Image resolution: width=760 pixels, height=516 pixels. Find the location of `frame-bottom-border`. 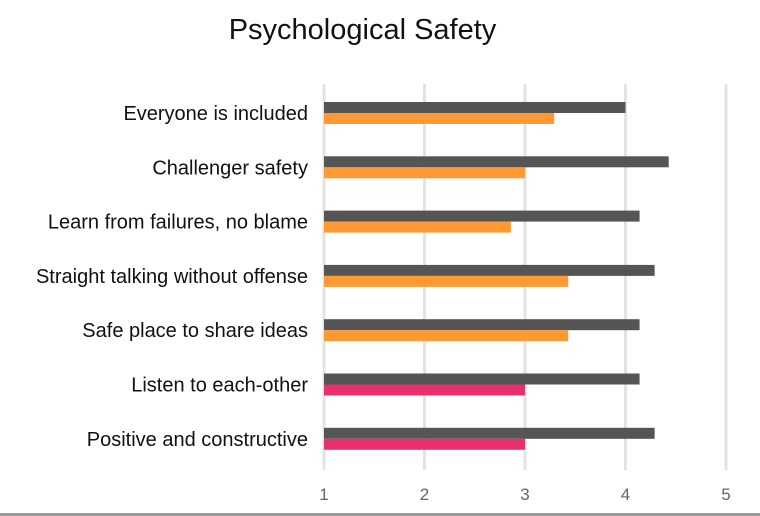

frame-bottom-border is located at coordinates (380, 514).